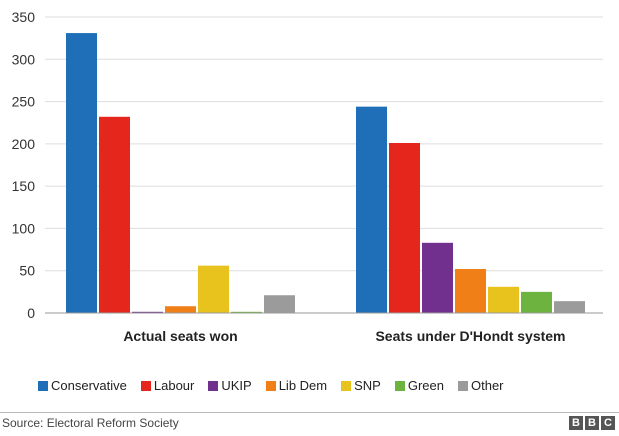 This screenshot has width=619, height=436. What do you see at coordinates (487, 385) in the screenshot?
I see `legend-label: Other` at bounding box center [487, 385].